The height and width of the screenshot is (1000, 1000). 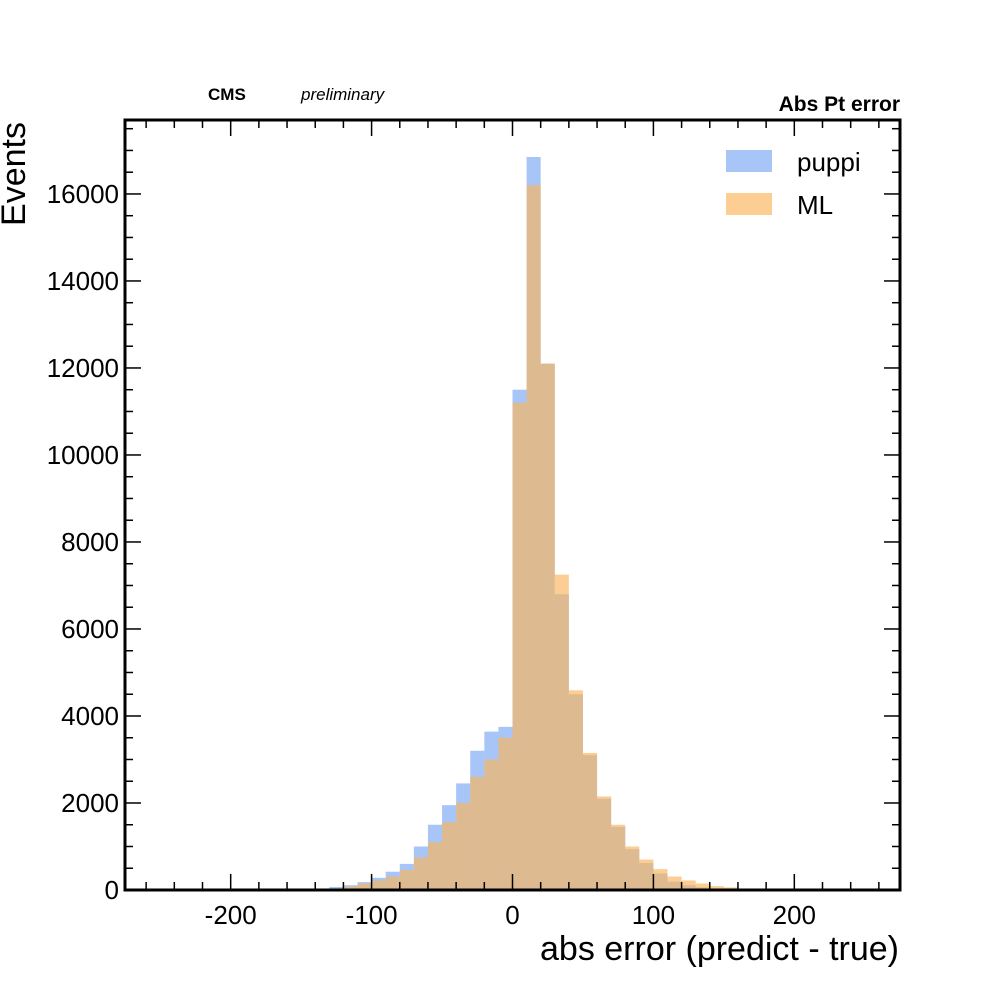 I want to click on legend-label-puppi: puppi, so click(x=829, y=162).